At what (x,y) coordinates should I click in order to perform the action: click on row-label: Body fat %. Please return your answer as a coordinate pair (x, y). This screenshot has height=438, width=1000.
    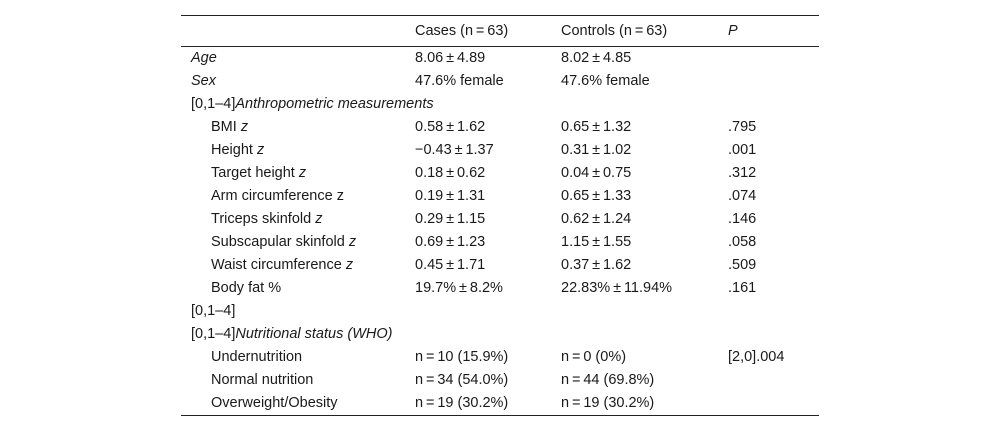
    Looking at the image, I should click on (246, 288).